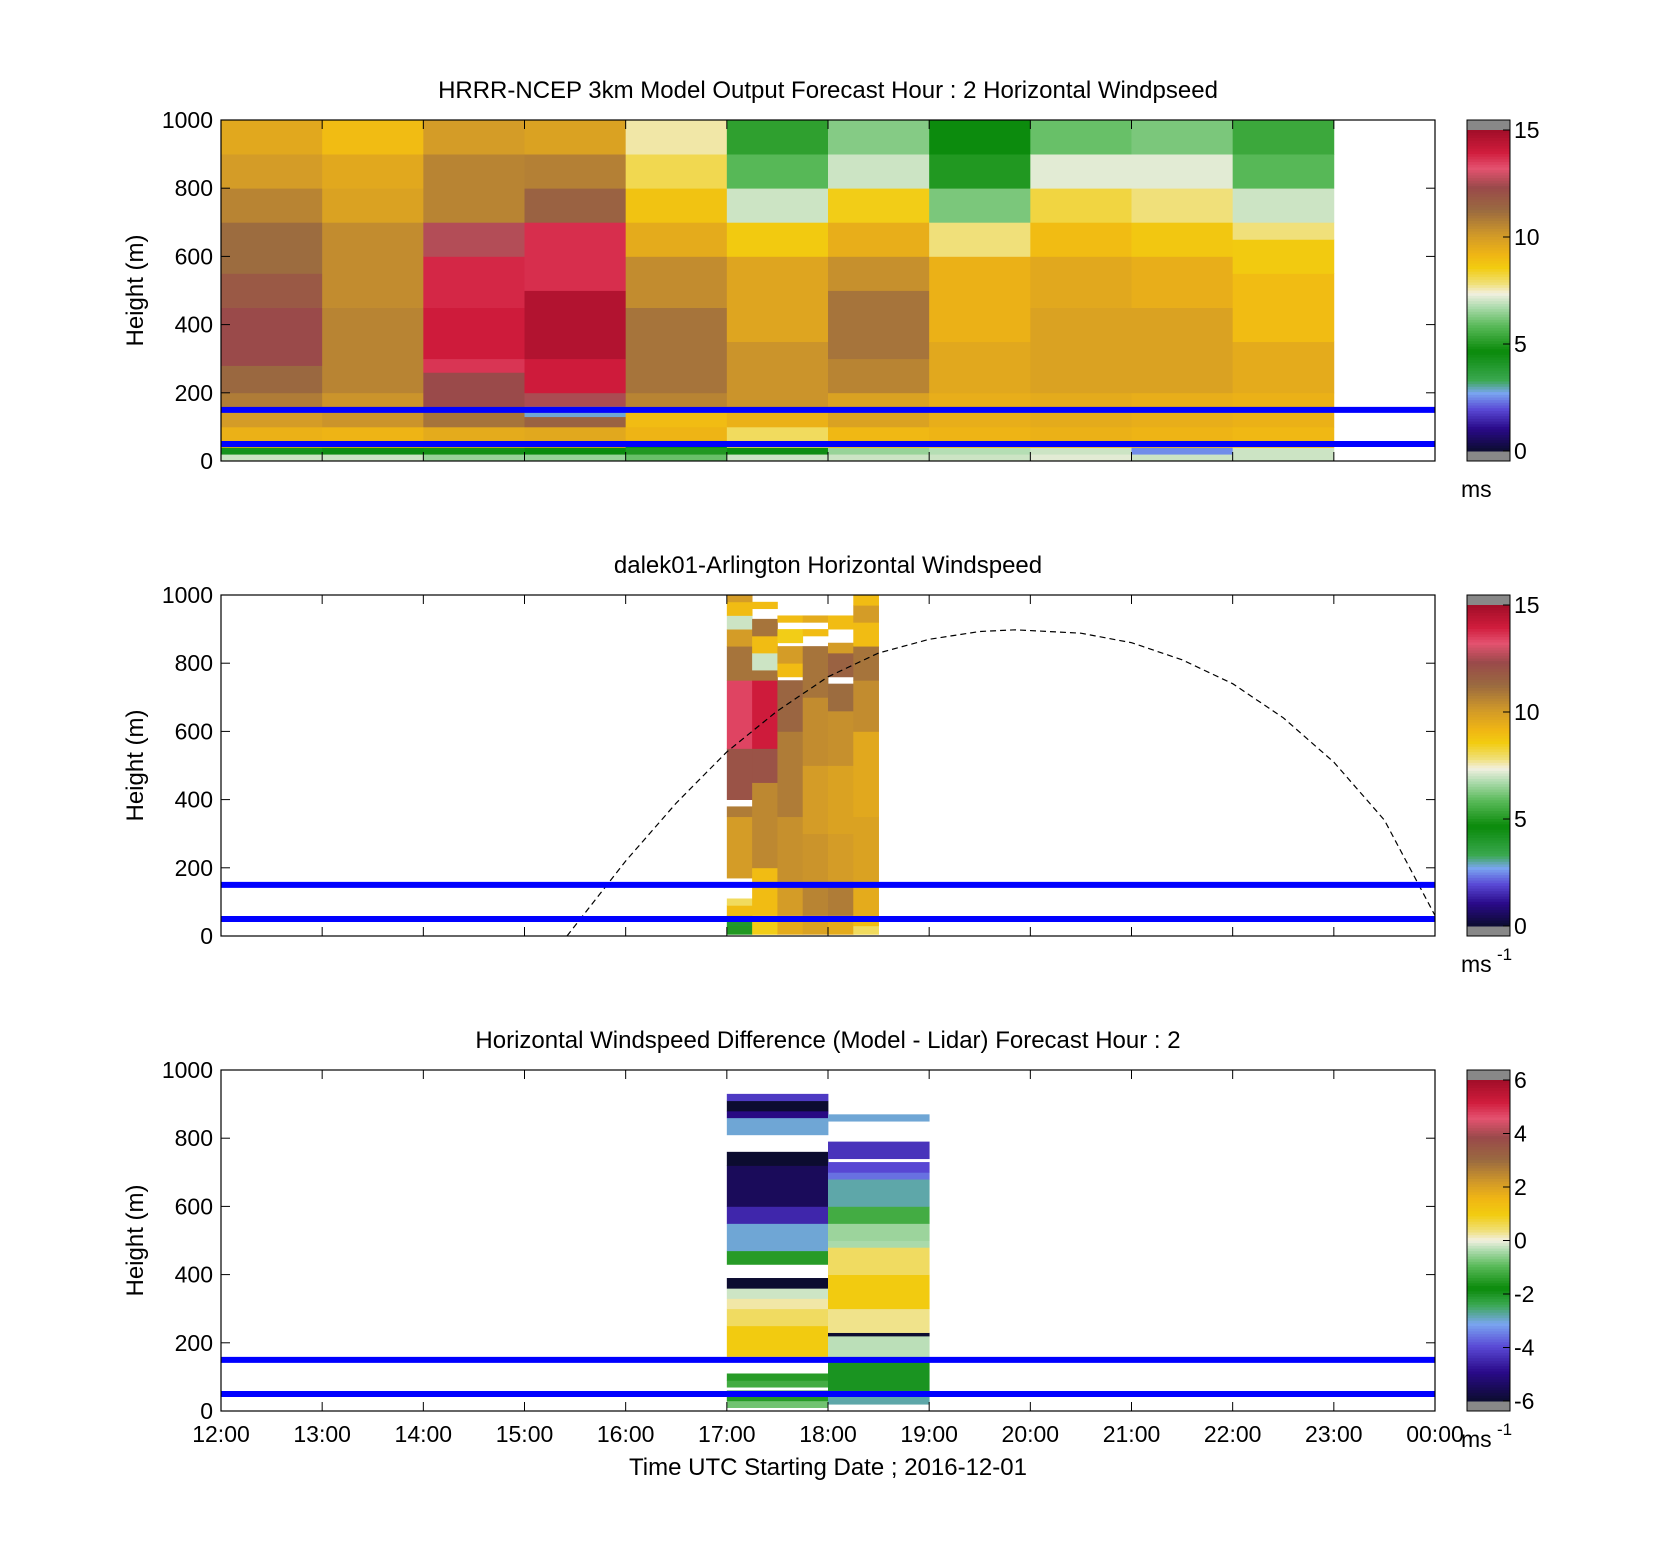 The height and width of the screenshot is (1561, 1680). I want to click on y-tick-label: 600, so click(194, 256).